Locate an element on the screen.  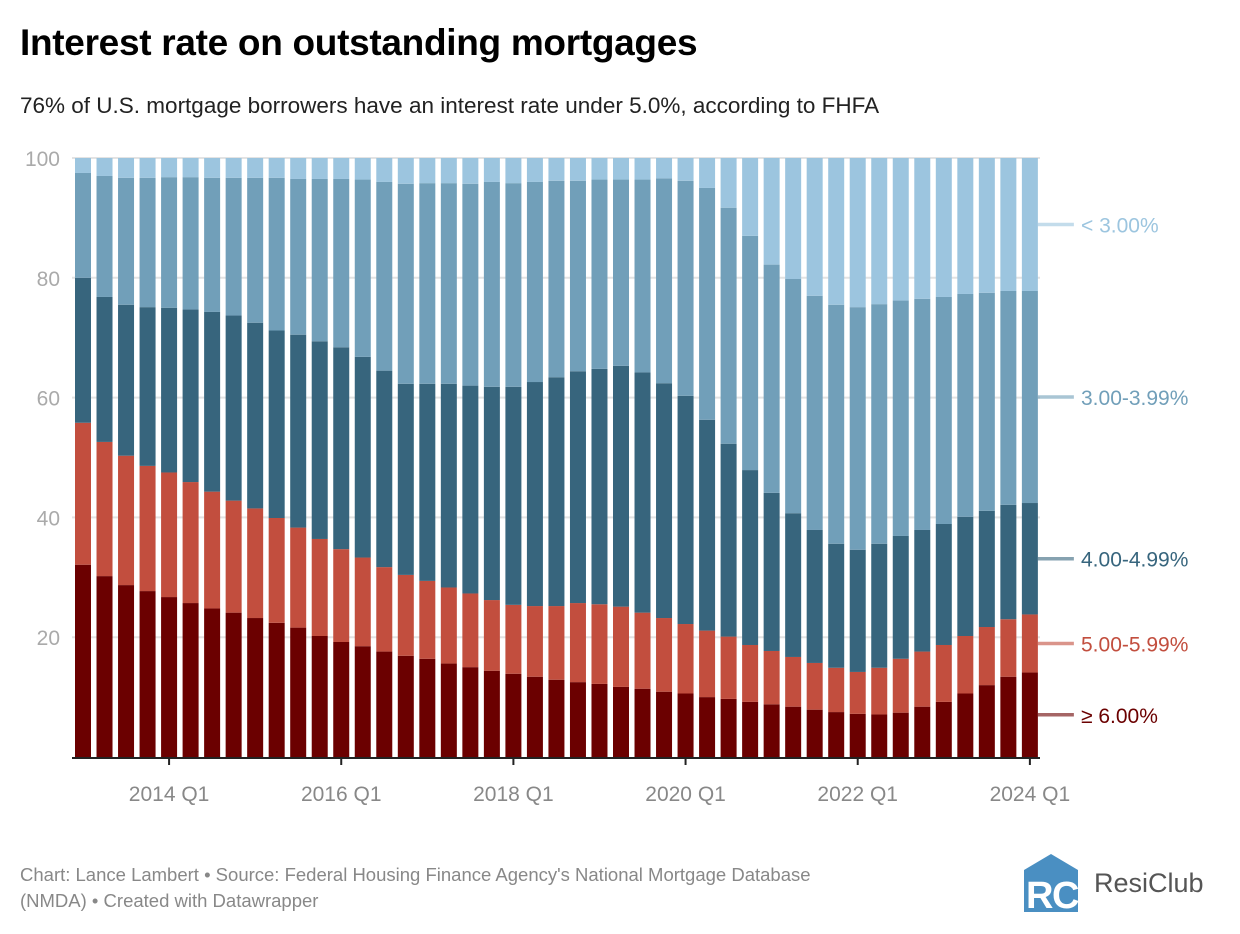
y-tick-label: 60 is located at coordinates (48, 399).